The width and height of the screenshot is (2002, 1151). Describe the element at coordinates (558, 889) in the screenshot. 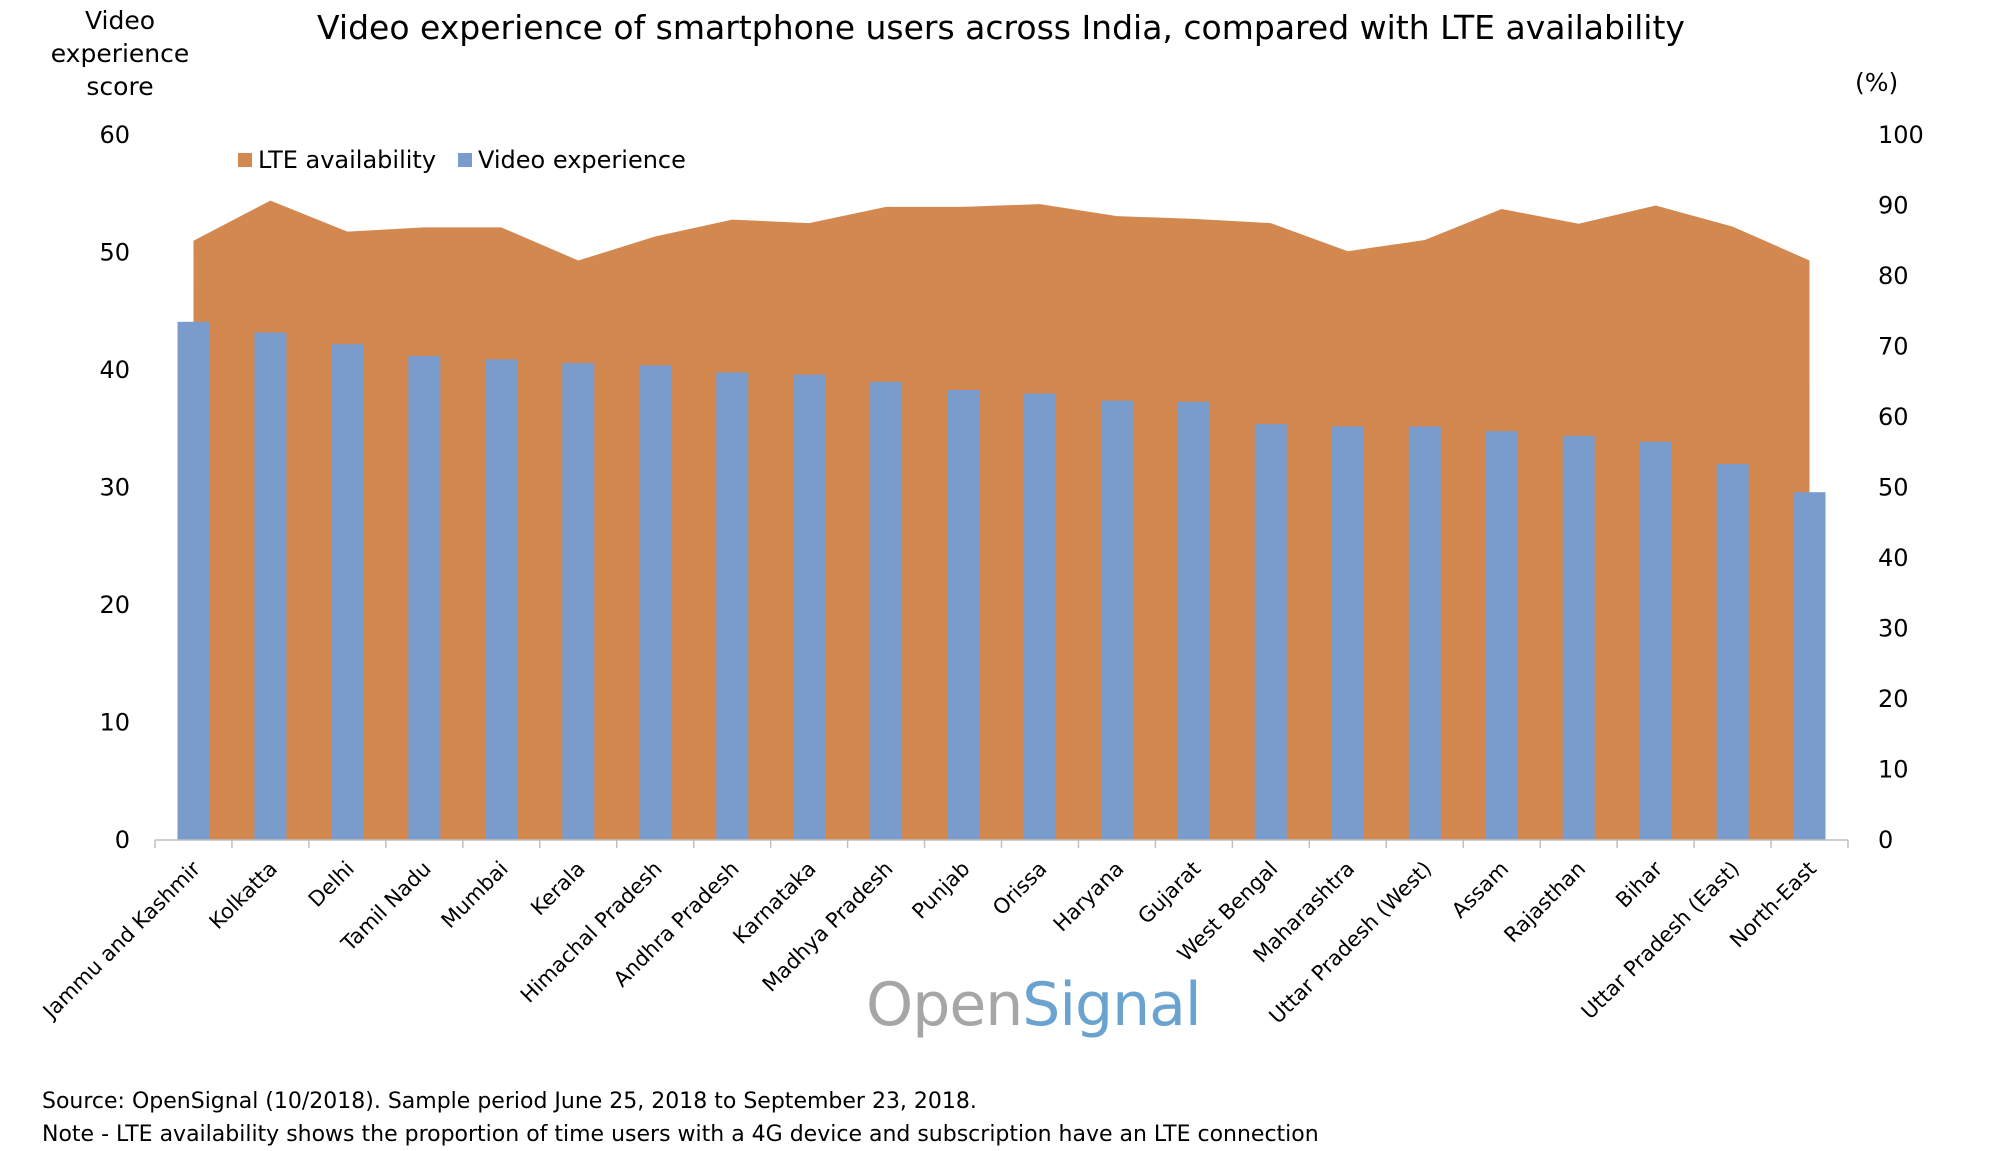

I see `category-label: Kerala` at that location.